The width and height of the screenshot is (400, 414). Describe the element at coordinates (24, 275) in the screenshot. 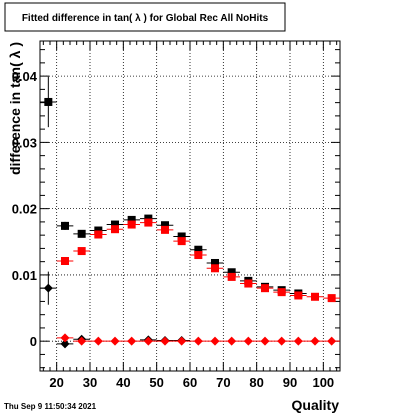

I see `y-tick-label: 0.01` at that location.